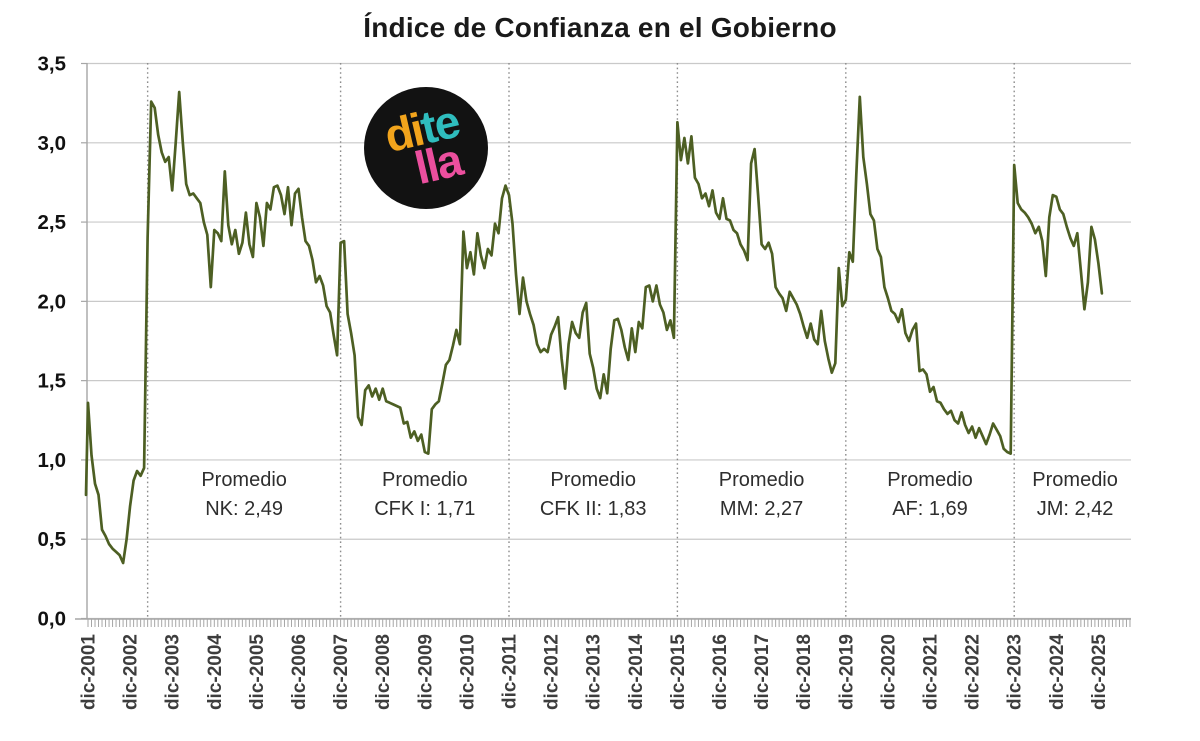 Image resolution: width=1200 pixels, height=741 pixels. I want to click on x-axis-label: dic-2002, so click(131, 672).